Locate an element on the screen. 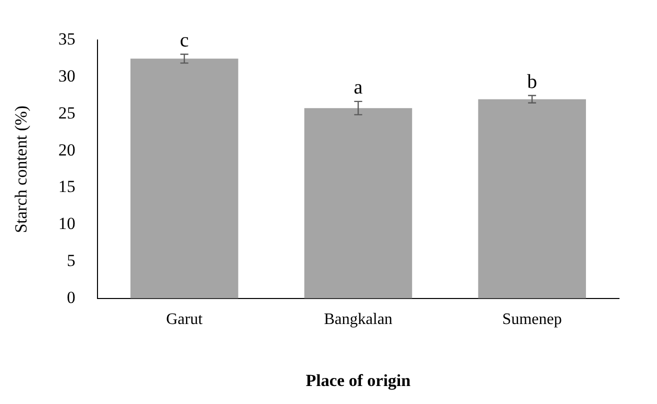  annotation: b is located at coordinates (532, 81).